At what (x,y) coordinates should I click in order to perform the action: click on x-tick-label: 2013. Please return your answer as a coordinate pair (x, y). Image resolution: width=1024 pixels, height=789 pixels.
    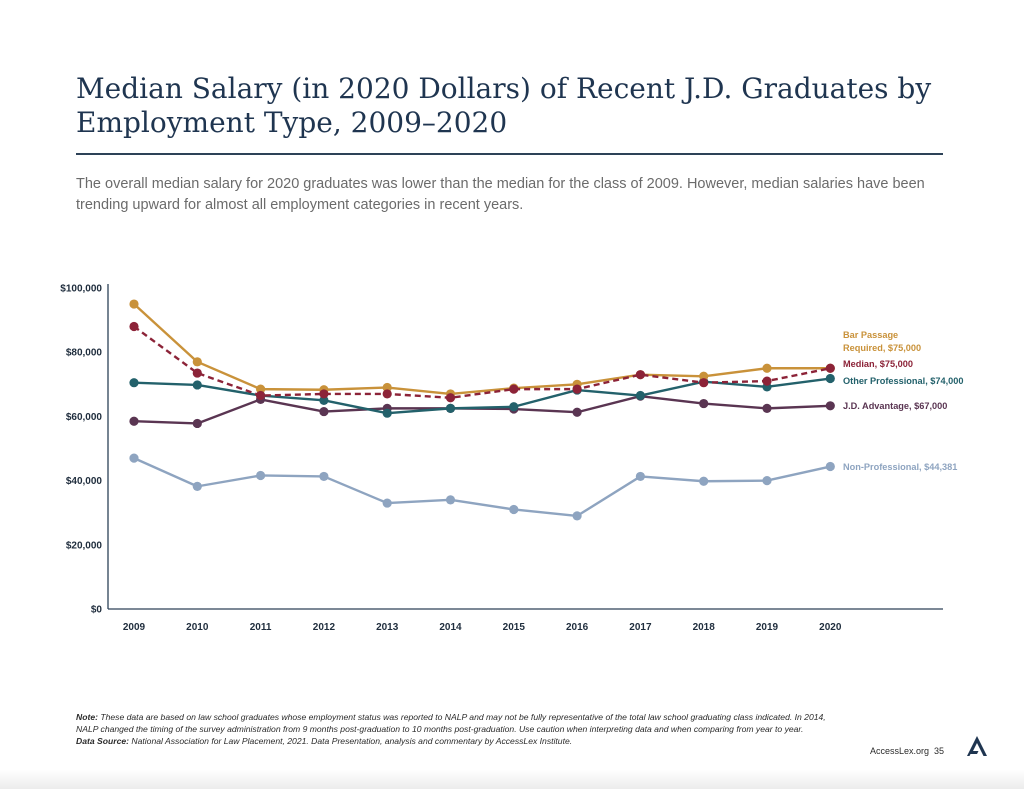
    Looking at the image, I should click on (387, 627).